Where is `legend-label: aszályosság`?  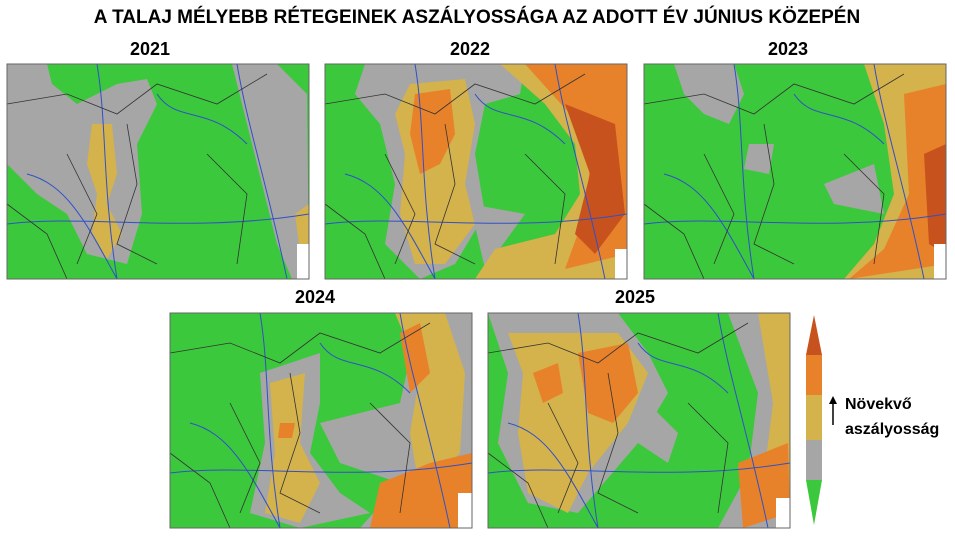 legend-label: aszályosság is located at coordinates (892, 429).